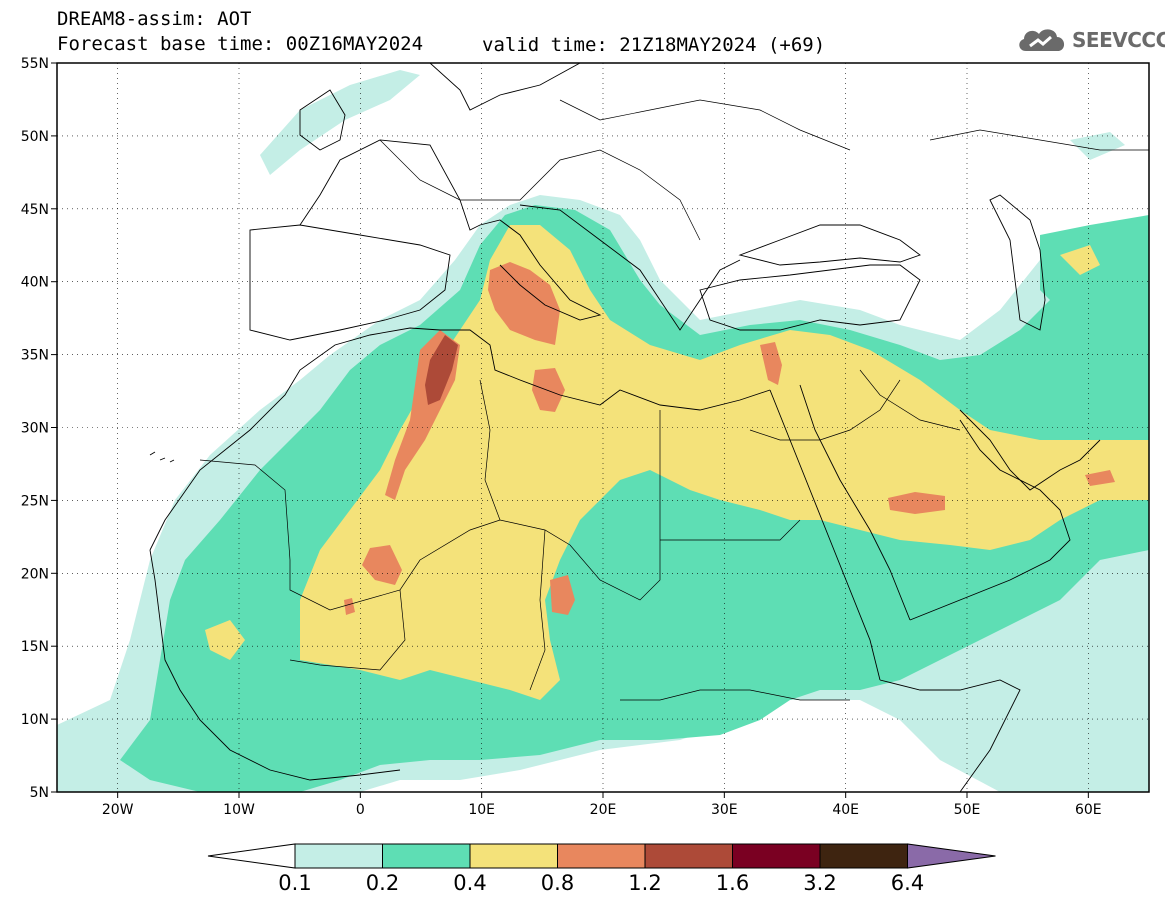 The width and height of the screenshot is (1165, 905). I want to click on forecast-base-time: Forecast base time: 00Z16MAY2024, so click(240, 44).